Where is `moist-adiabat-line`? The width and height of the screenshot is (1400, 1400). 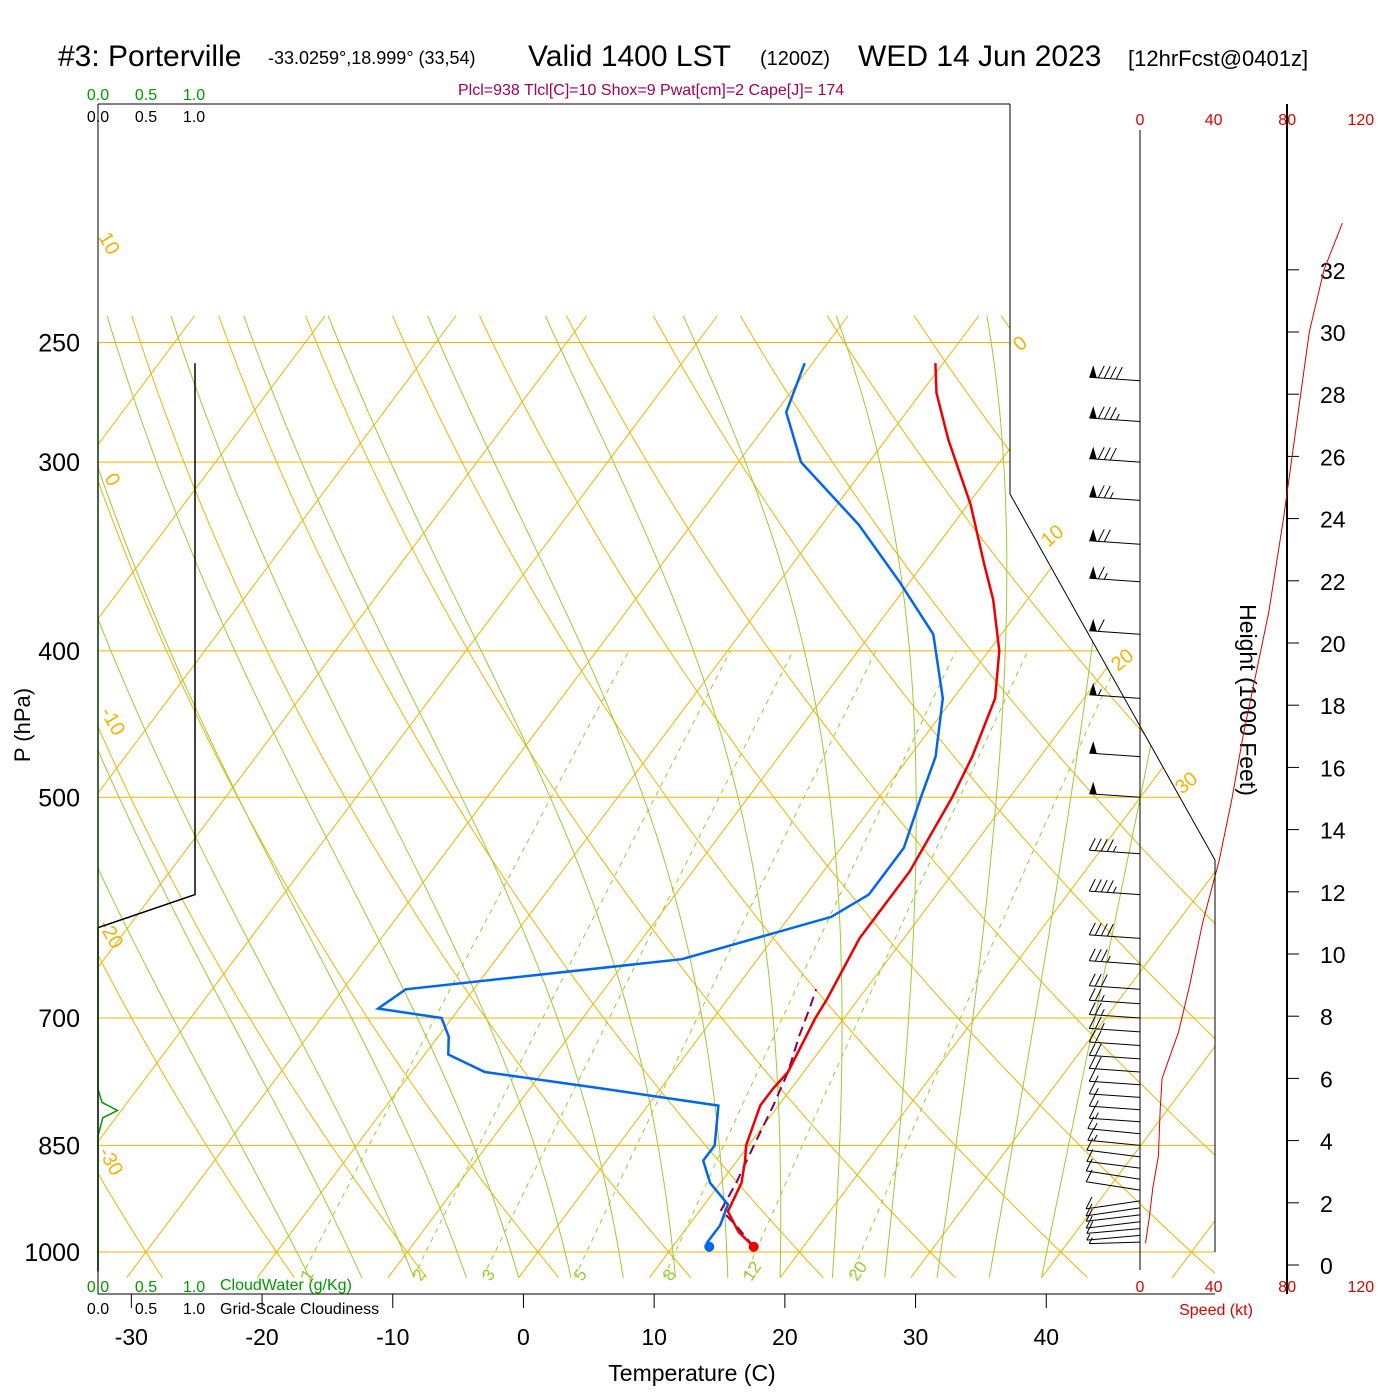 moist-adiabat-line is located at coordinates (972, 796).